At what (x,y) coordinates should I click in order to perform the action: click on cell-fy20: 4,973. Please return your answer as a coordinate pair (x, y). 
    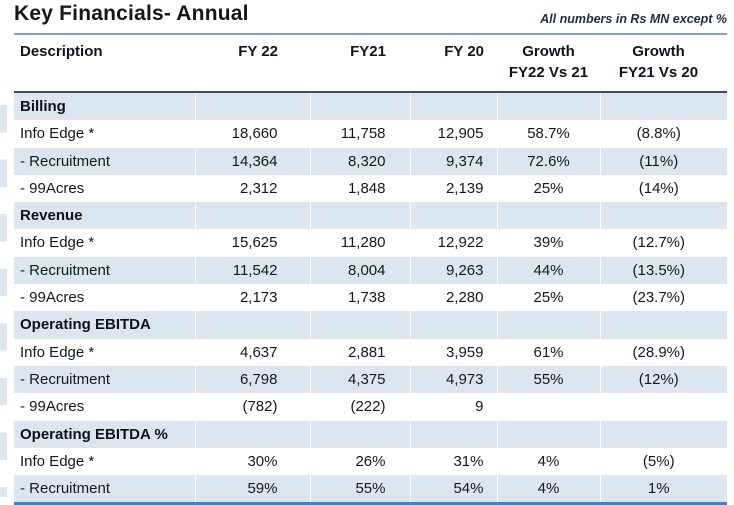
    Looking at the image, I should click on (454, 379).